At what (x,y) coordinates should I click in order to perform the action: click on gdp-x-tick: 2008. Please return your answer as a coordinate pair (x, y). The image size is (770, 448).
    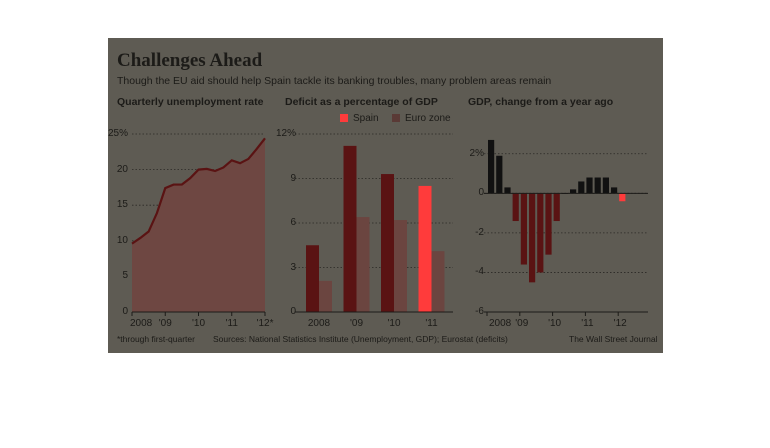
    Looking at the image, I should click on (500, 323).